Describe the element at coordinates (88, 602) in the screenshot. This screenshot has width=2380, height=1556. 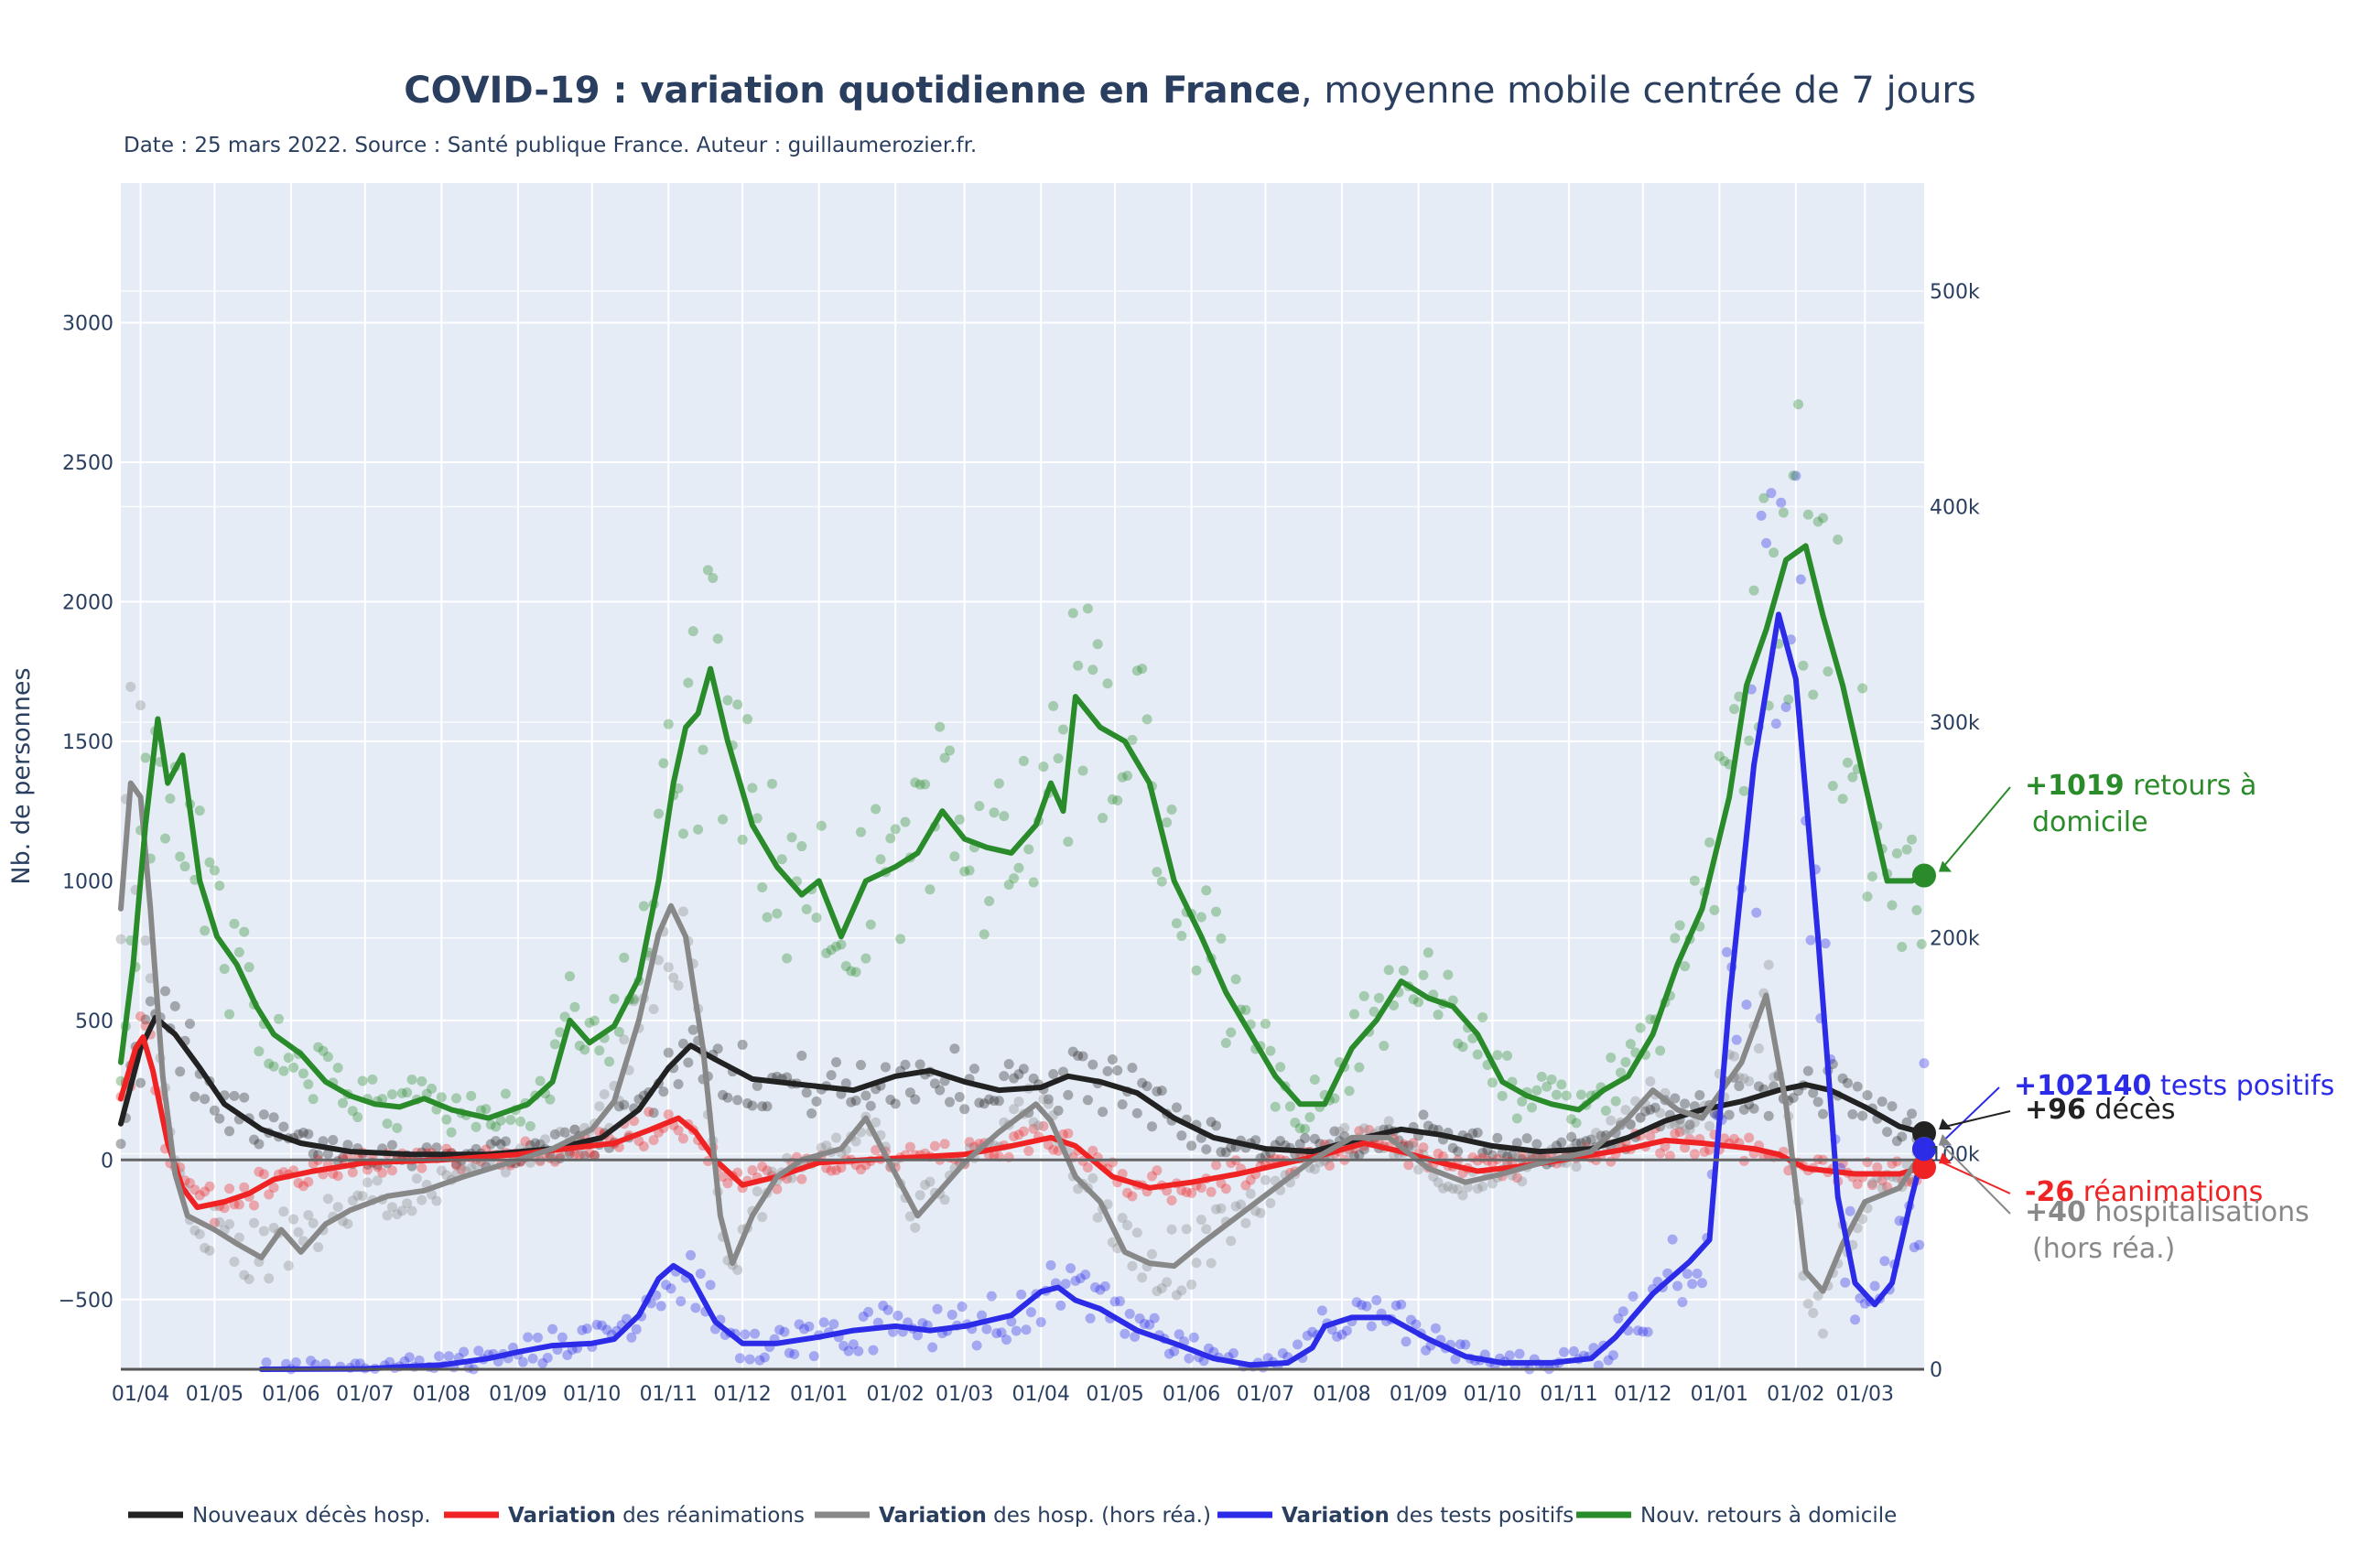
I see `y-tick-label: 2000` at that location.